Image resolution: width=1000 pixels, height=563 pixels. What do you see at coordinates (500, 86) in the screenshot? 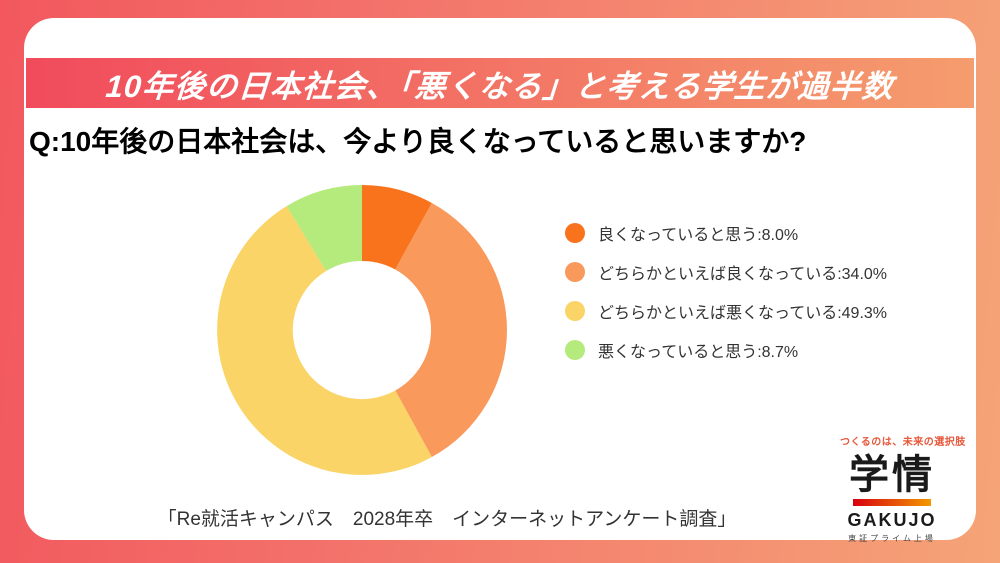
I see `headline-text: 10年後の日本社会、「悪くなる」と考える学生が過半数` at bounding box center [500, 86].